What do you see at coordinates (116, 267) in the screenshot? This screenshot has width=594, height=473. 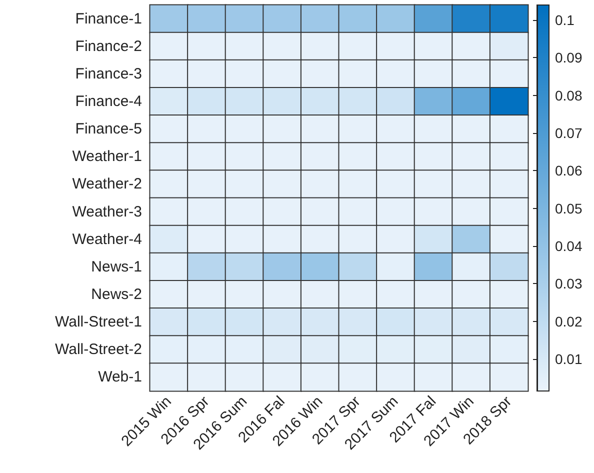 I see `y-tick-label: News-1` at bounding box center [116, 267].